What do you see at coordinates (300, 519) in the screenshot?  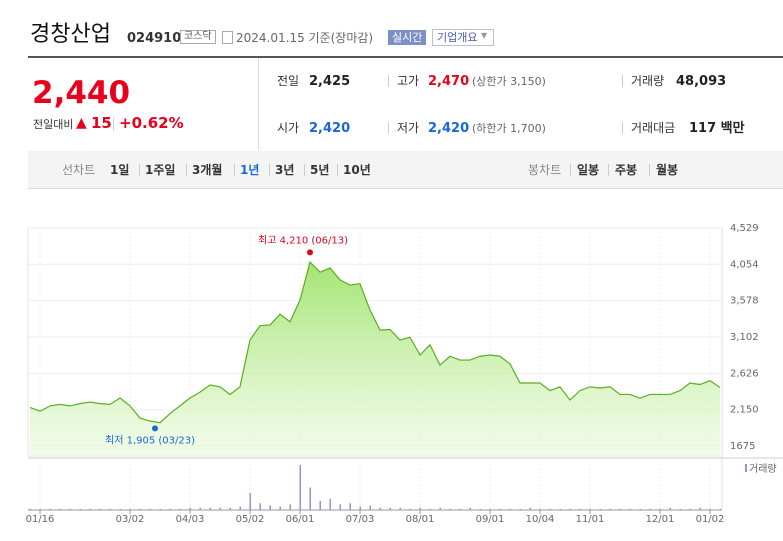 I see `x-tick-label: 06/01` at bounding box center [300, 519].